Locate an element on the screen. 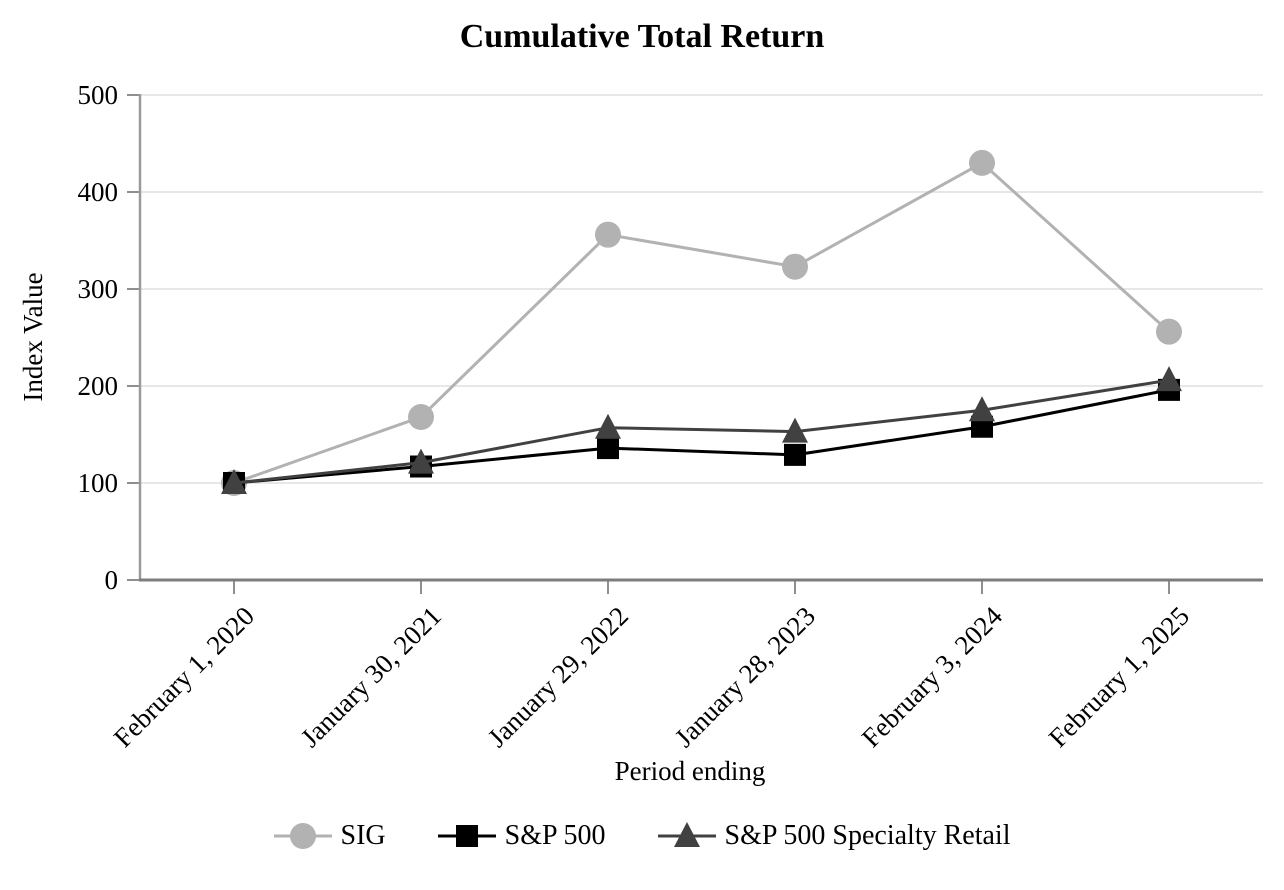 The width and height of the screenshot is (1284, 890). y-axis-title: Index Value is located at coordinates (33, 336).